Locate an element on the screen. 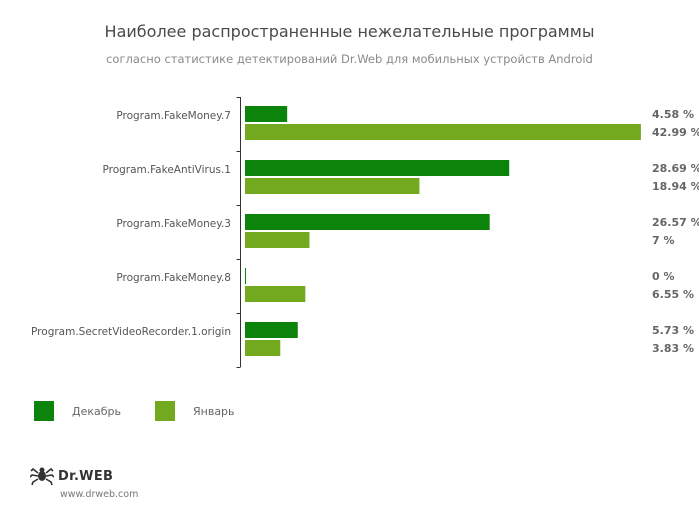  logo-brand: Dr.WEB is located at coordinates (86, 476).